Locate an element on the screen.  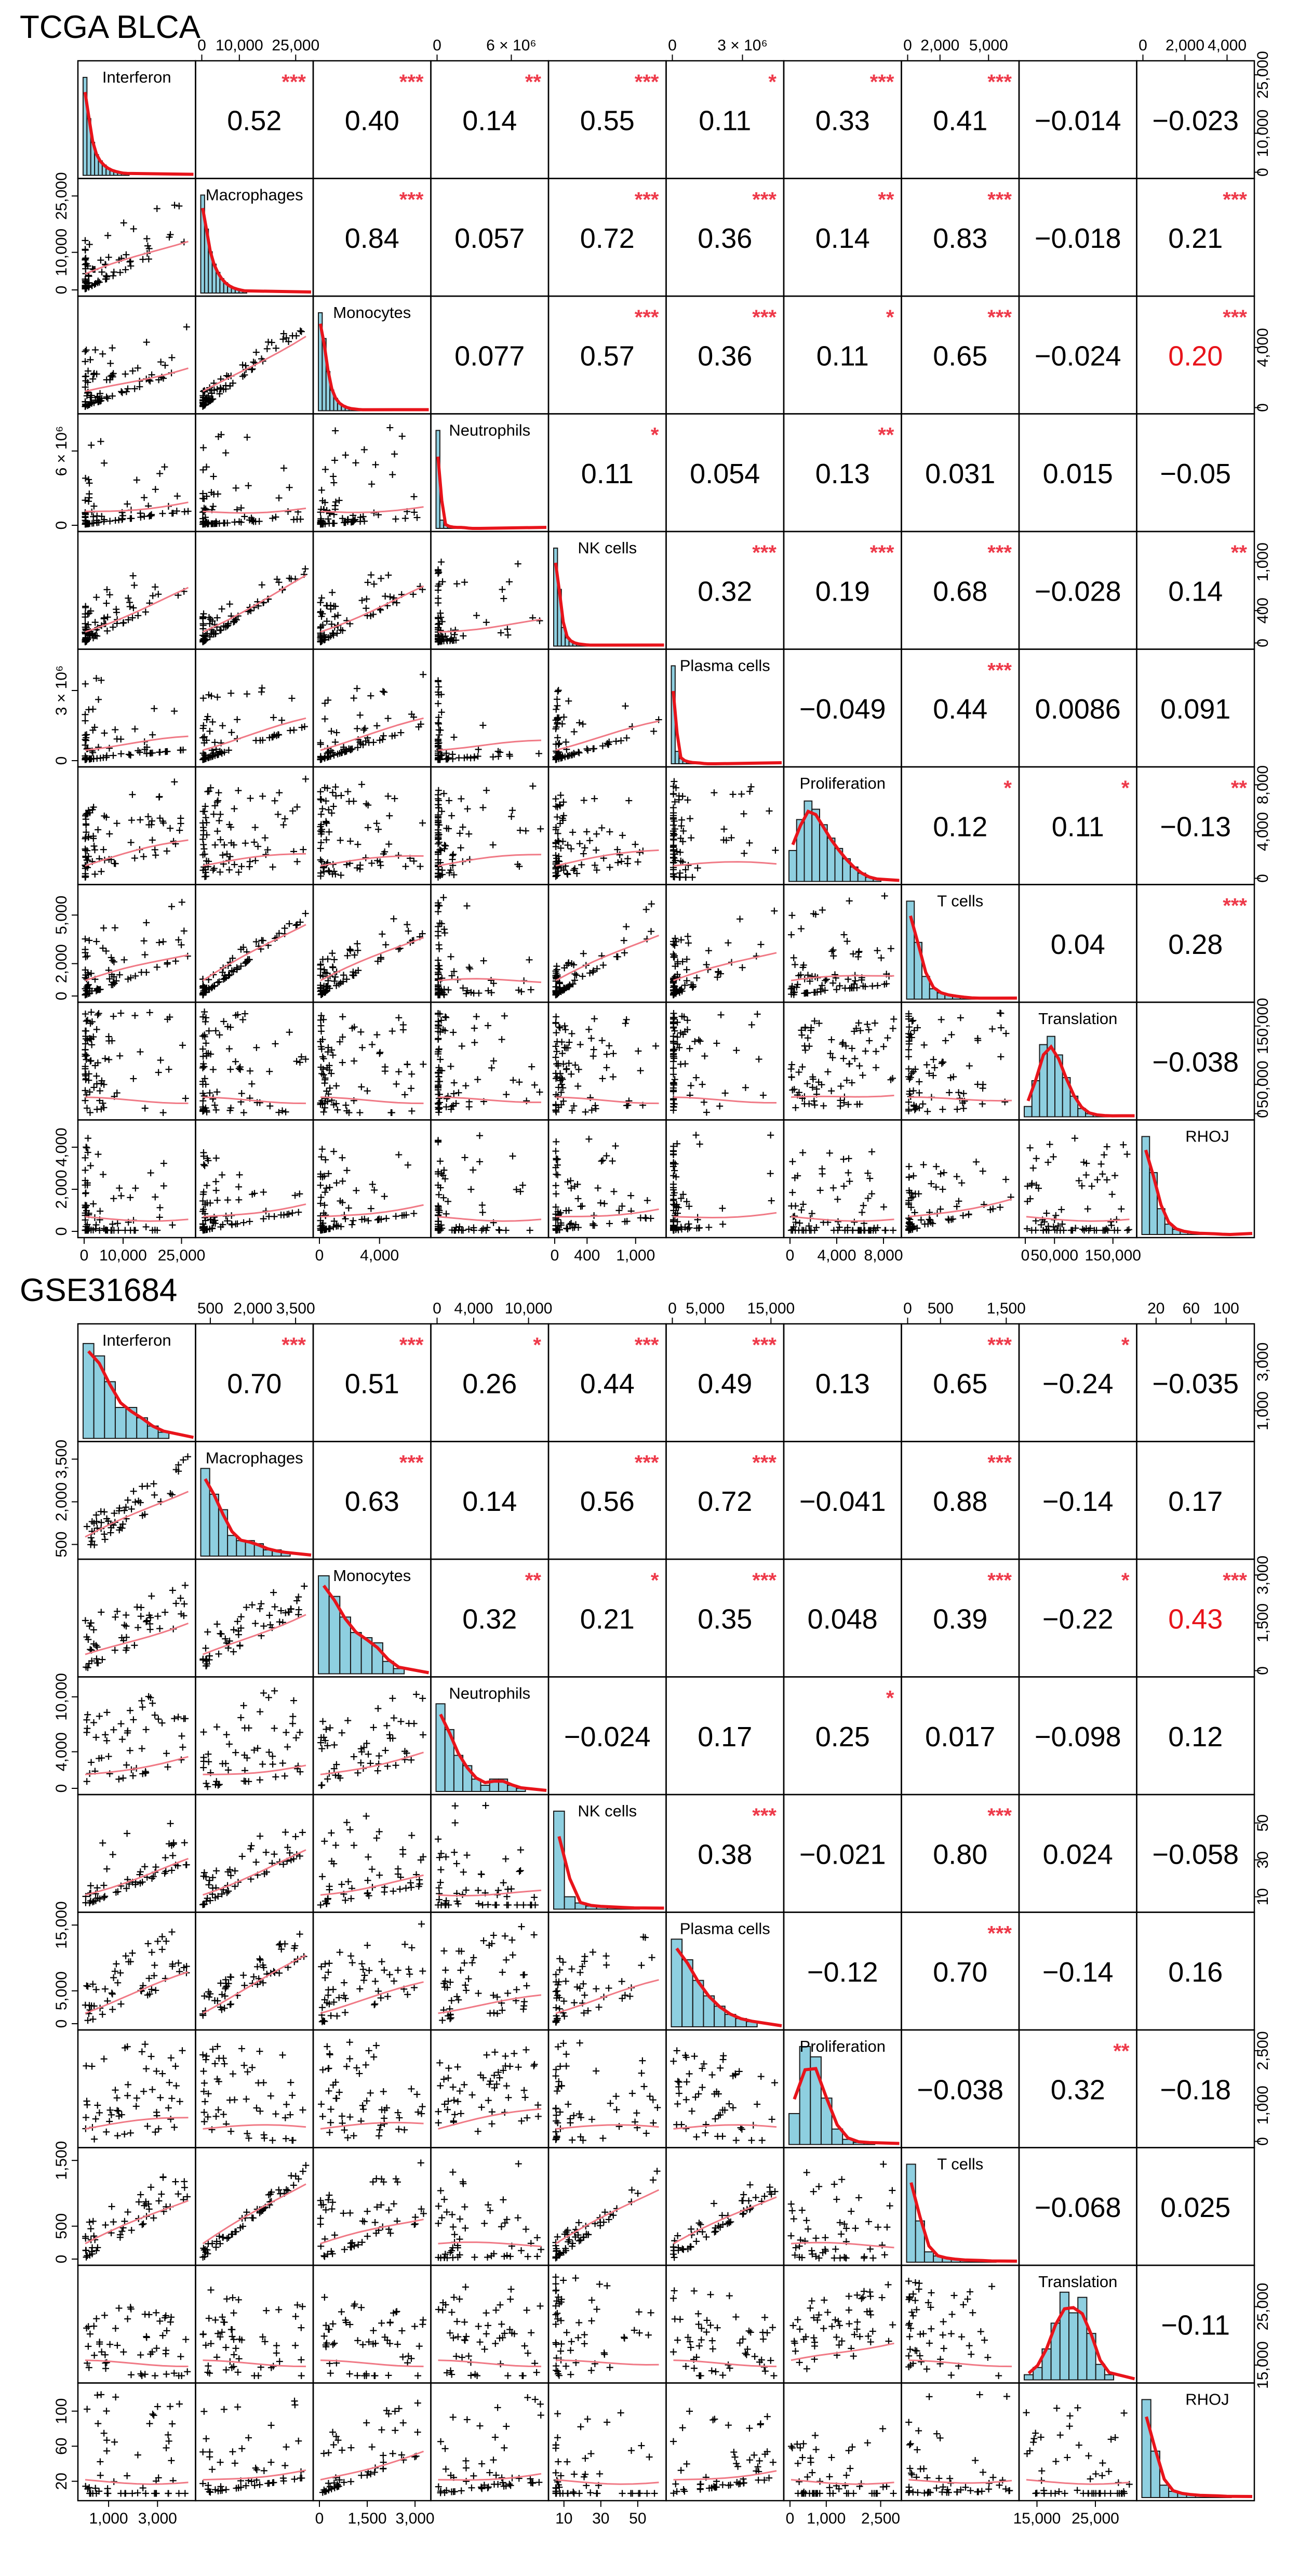
tick-label: 50,000 is located at coordinates (1262, 1084).